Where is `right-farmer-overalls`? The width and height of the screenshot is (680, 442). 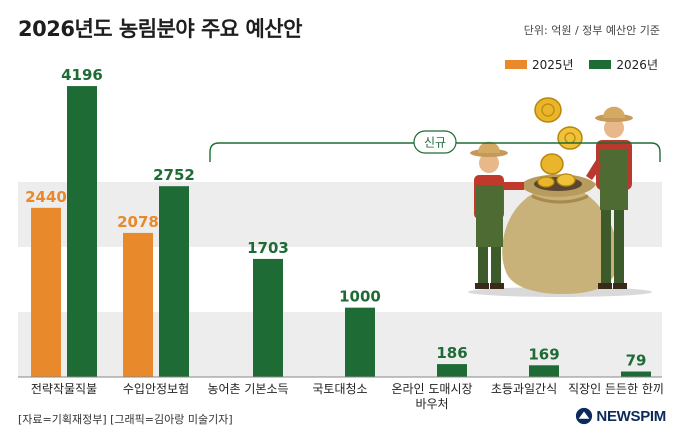
right-farmer-overalls is located at coordinates (614, 180).